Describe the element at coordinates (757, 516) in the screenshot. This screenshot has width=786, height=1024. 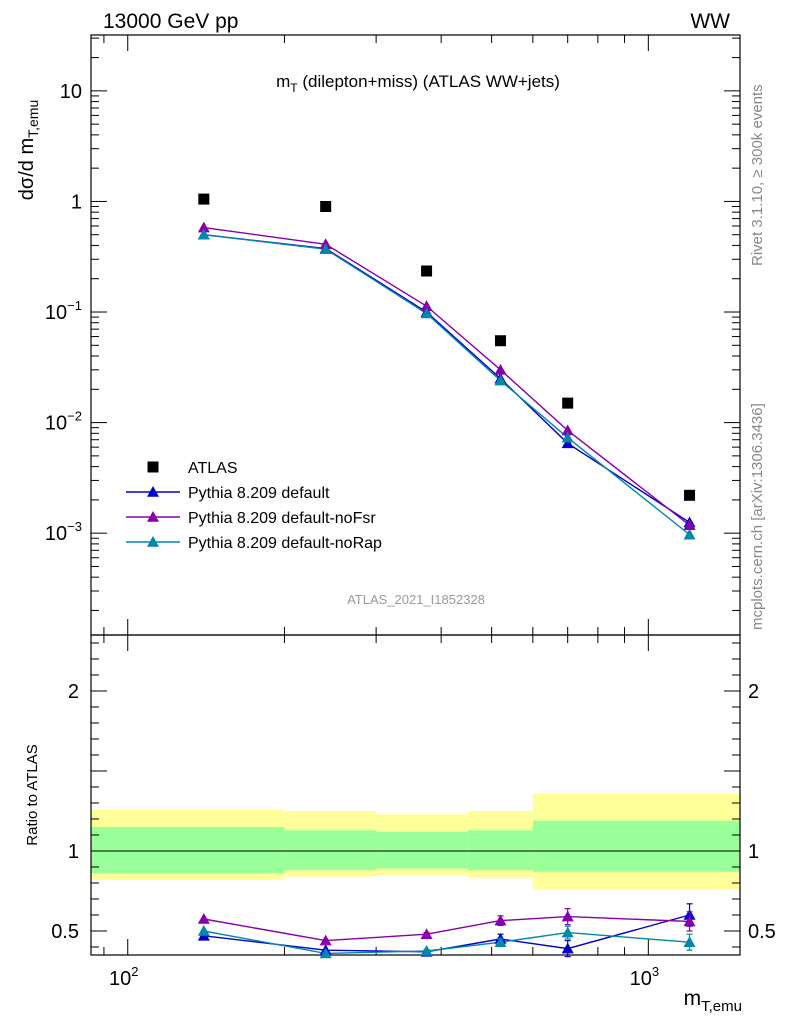
I see `mcplots-label: mcplots.cern.ch [arXiv:1306.3436]` at that location.